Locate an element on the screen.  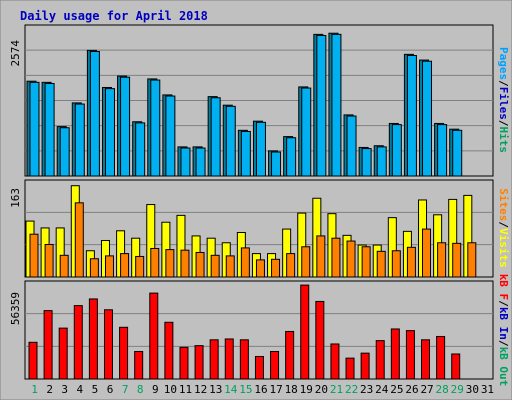
x-tick-label-day-20: 20 is located at coordinates (321, 389).